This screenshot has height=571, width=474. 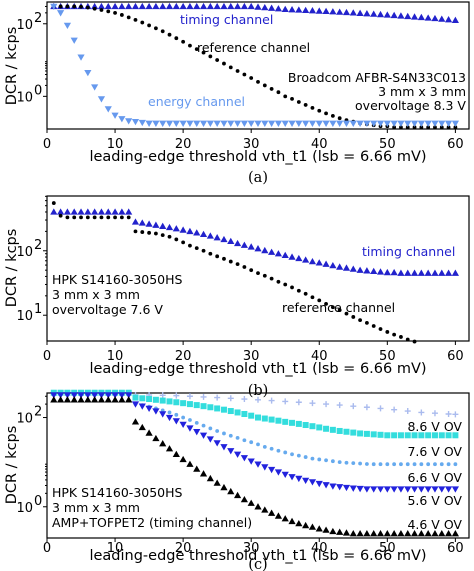 I want to click on x-tick-label: 20, so click(x=183, y=548).